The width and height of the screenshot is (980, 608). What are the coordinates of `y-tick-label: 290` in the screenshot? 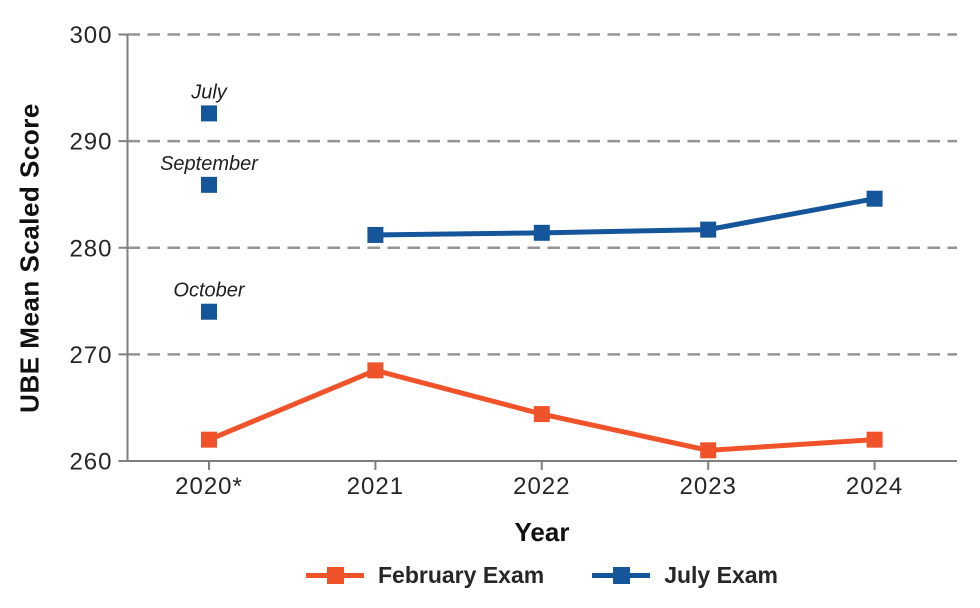 It's located at (90, 142).